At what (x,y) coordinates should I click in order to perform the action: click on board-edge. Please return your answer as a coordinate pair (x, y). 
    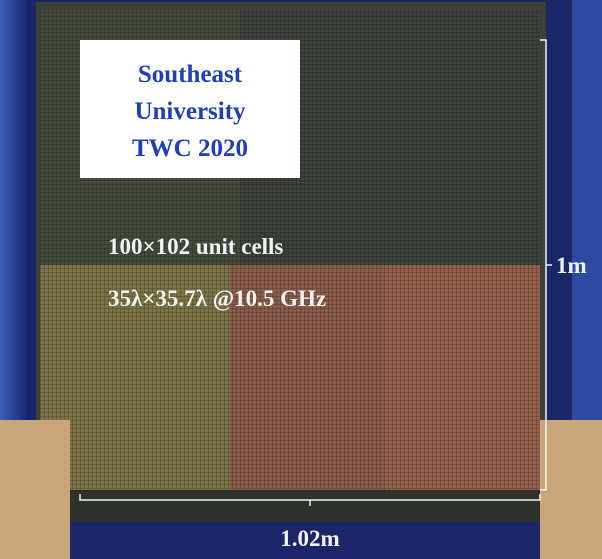
    Looking at the image, I should click on (291, 506).